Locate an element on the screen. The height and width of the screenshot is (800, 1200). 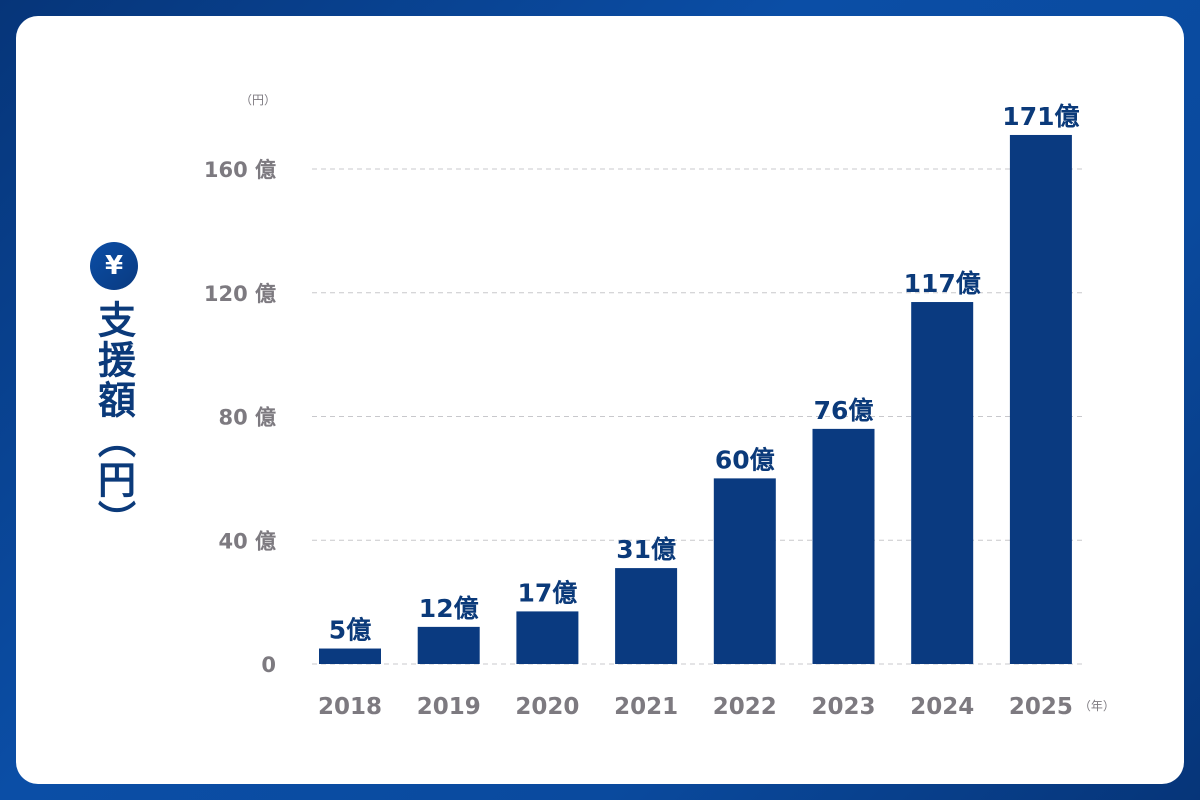
y-tick-label: 120 億 is located at coordinates (240, 294).